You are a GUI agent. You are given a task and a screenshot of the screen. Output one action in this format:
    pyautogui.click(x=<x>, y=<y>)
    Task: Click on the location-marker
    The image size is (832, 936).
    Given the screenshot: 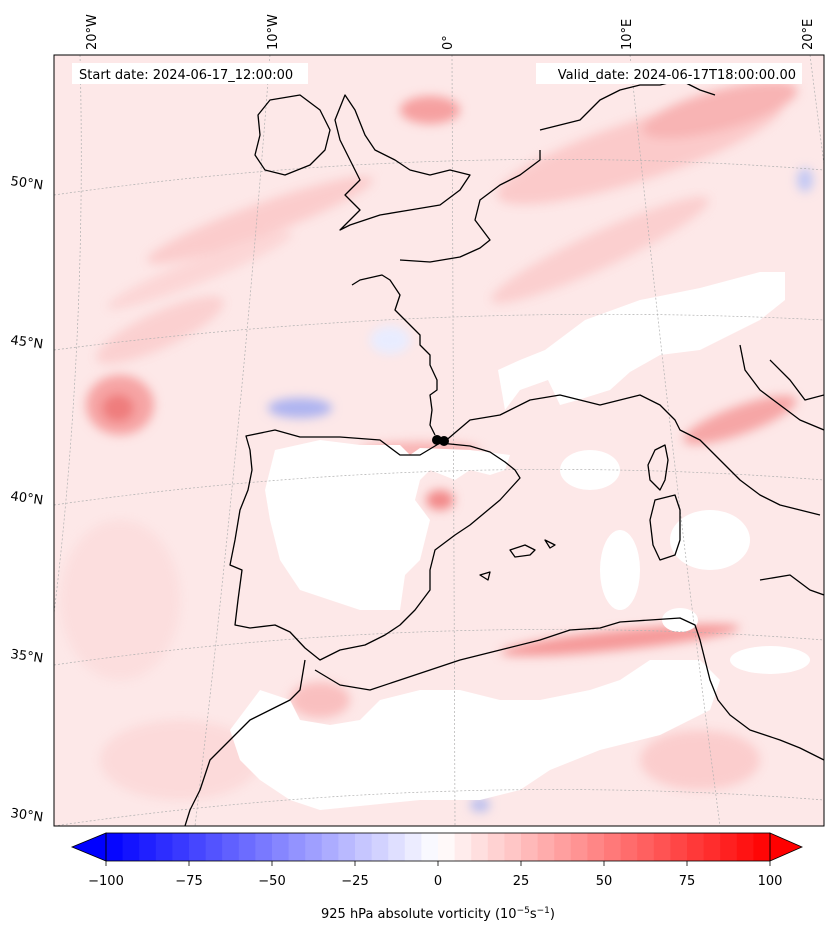 What is the action you would take?
    pyautogui.click(x=440, y=440)
    